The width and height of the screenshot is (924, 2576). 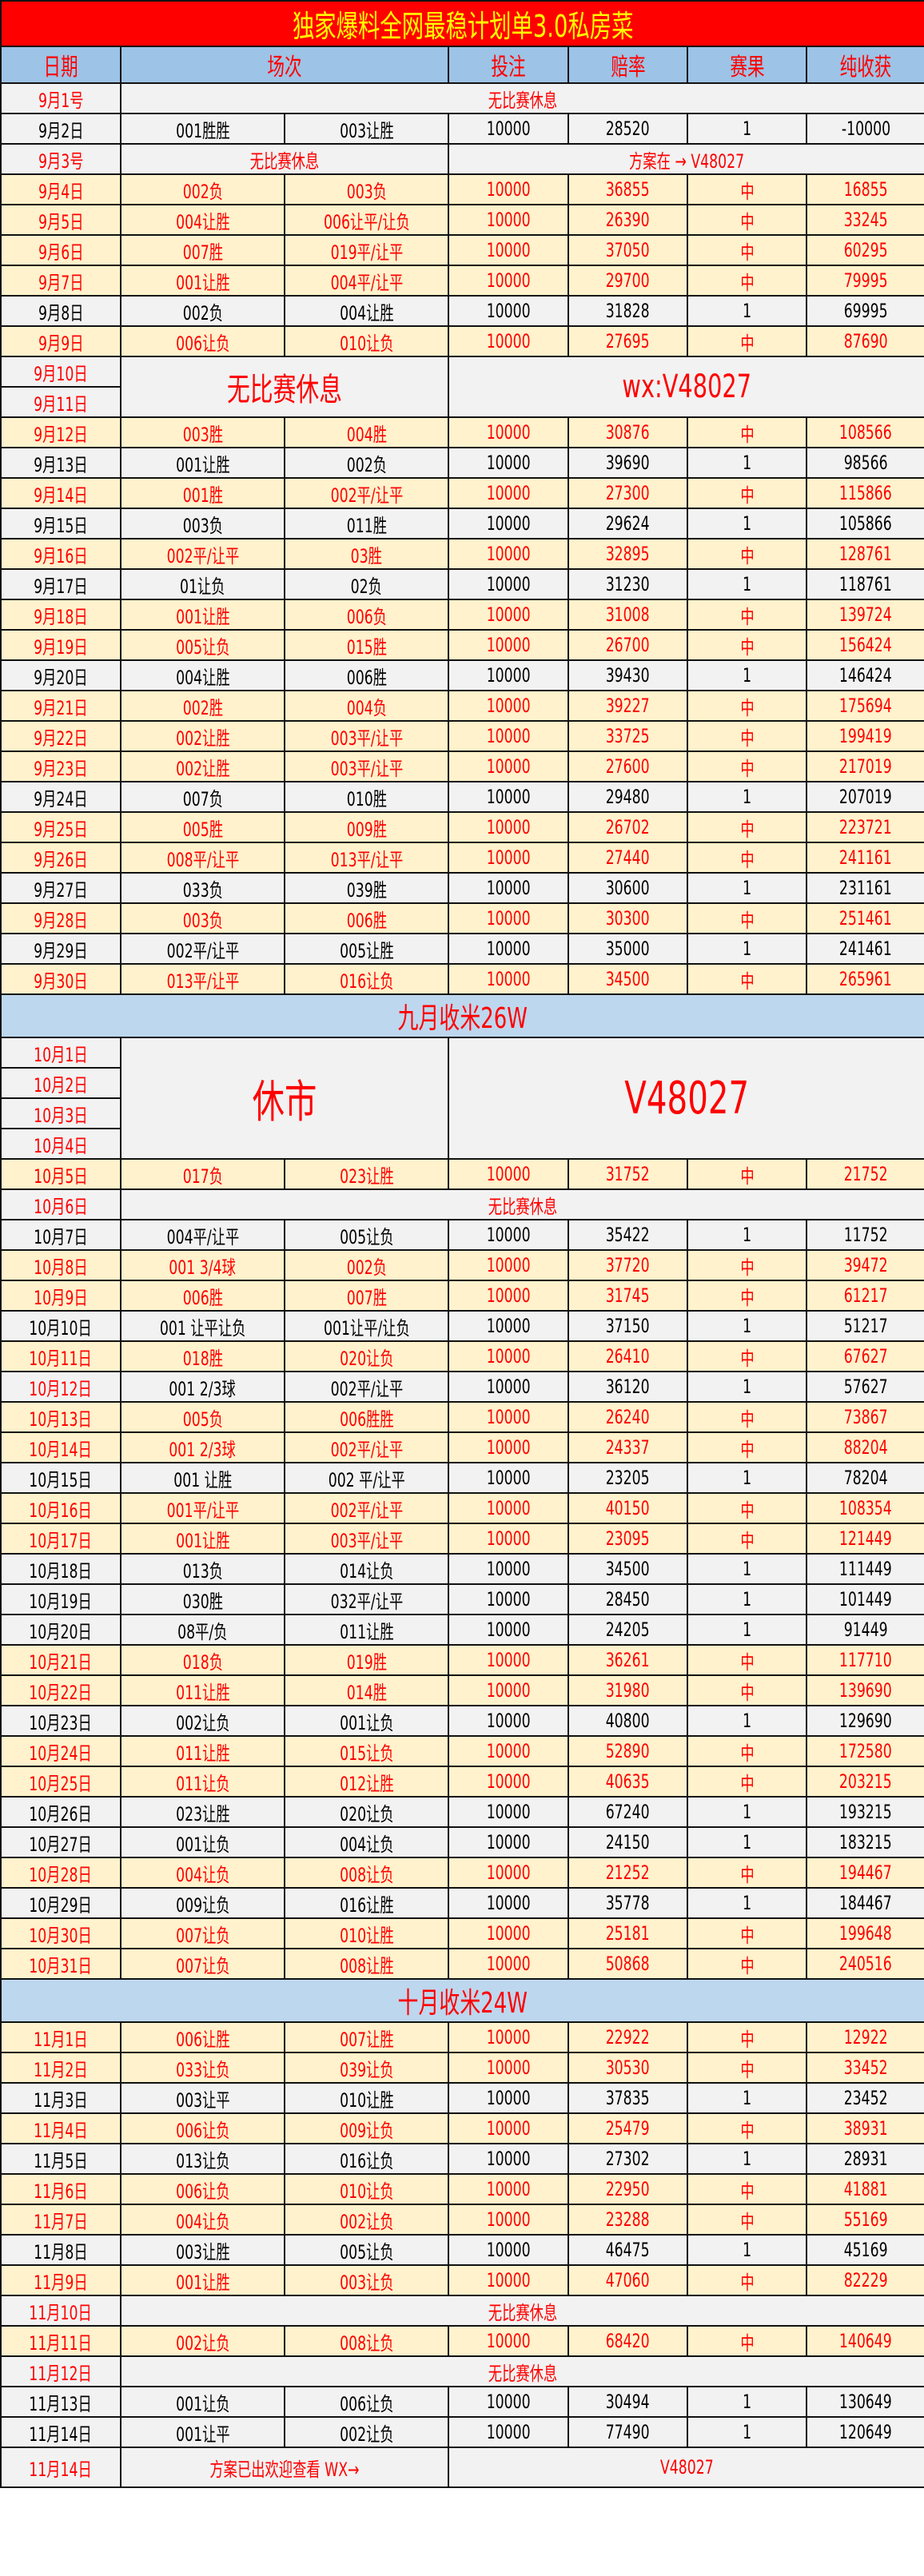 What do you see at coordinates (628, 1174) in the screenshot?
I see `odds-cell: 31752` at bounding box center [628, 1174].